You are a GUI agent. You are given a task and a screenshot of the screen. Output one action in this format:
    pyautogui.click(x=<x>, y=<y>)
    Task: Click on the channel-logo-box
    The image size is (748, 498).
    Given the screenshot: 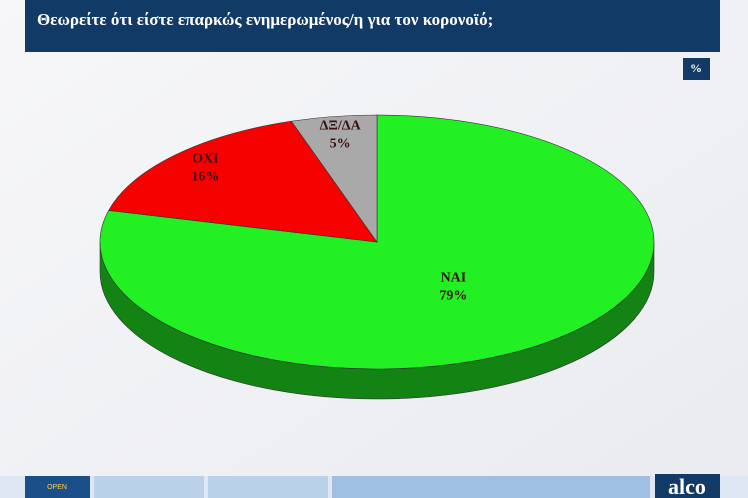 What is the action you would take?
    pyautogui.click(x=57, y=487)
    